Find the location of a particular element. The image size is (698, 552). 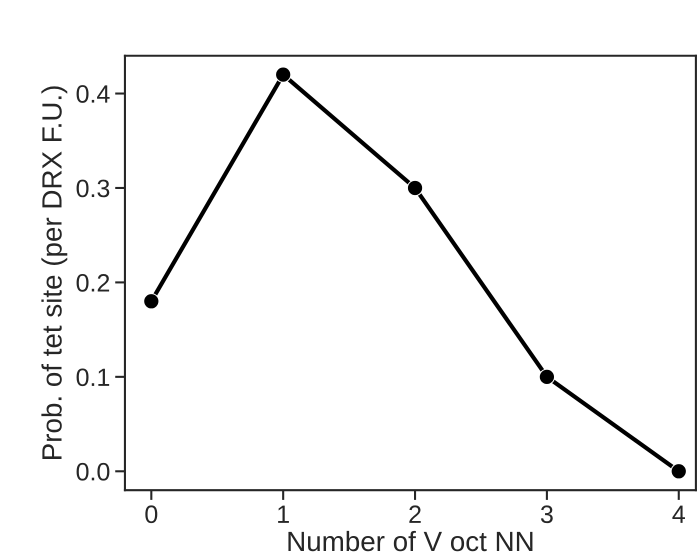

y-axis-title: Prob. of tet site (per DRX F.U.) is located at coordinates (54, 272).